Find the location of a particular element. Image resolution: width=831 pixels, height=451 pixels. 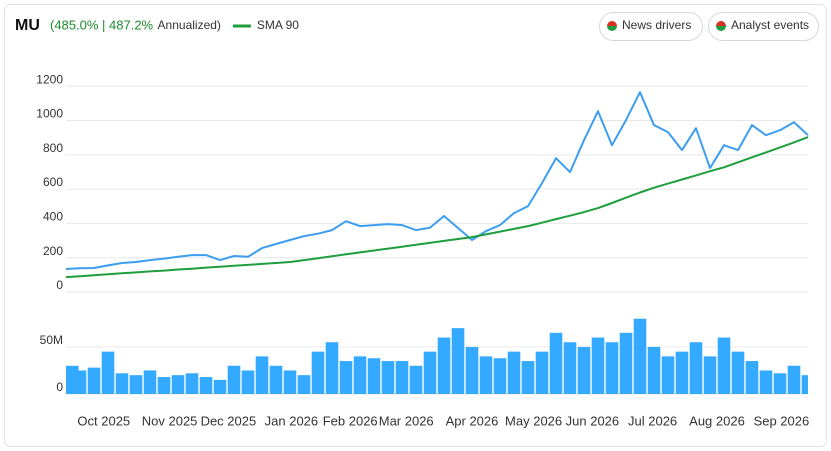

y-tick-label: 400 is located at coordinates (53, 217).